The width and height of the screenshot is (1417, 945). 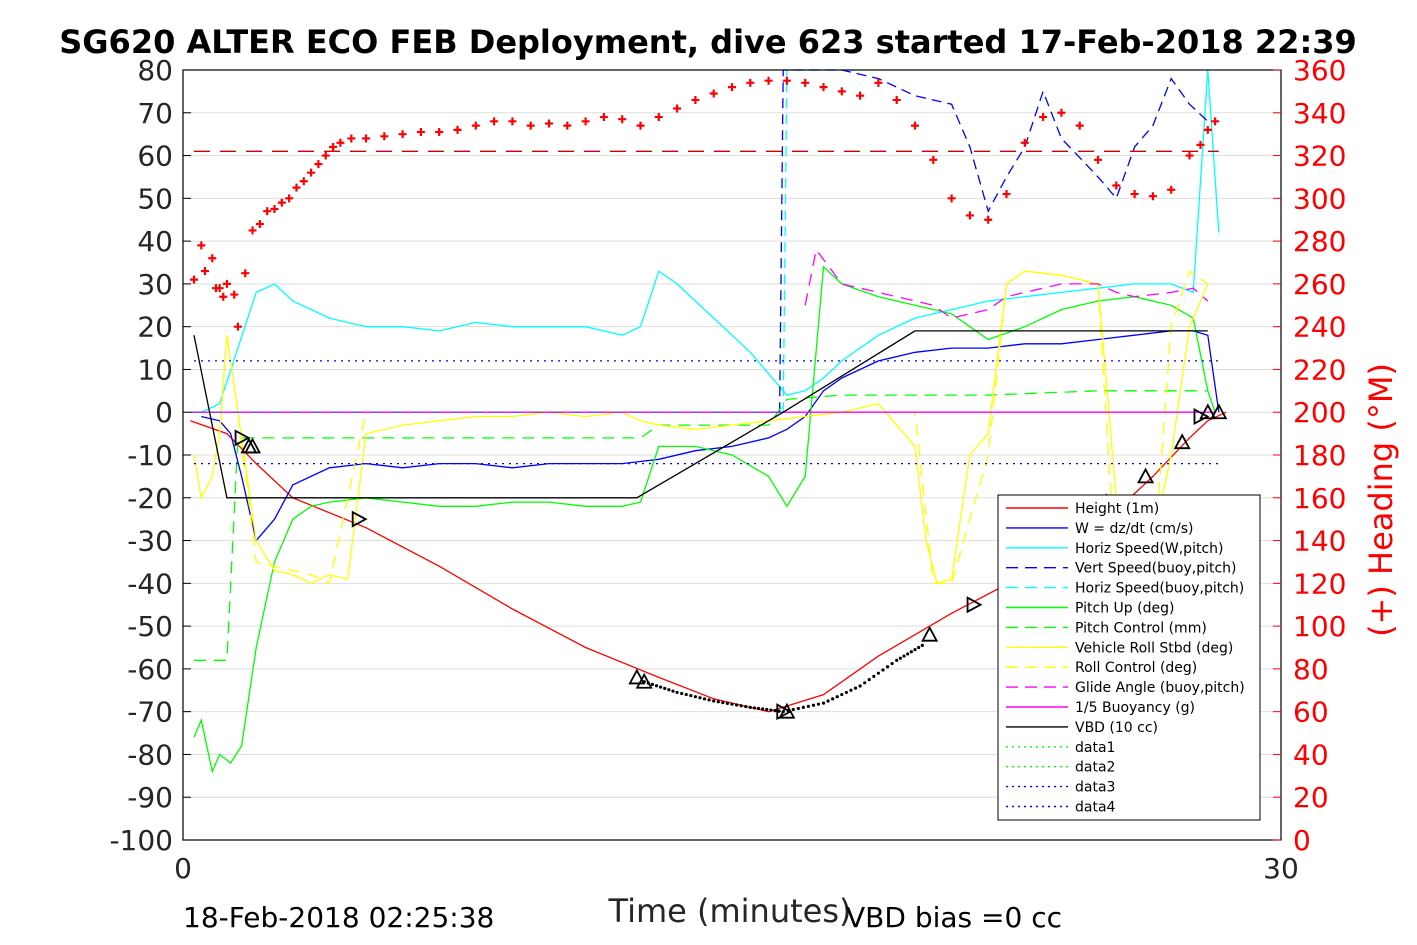 I want to click on legend-label: Horiz Speed(W,pitch), so click(x=1149, y=549).